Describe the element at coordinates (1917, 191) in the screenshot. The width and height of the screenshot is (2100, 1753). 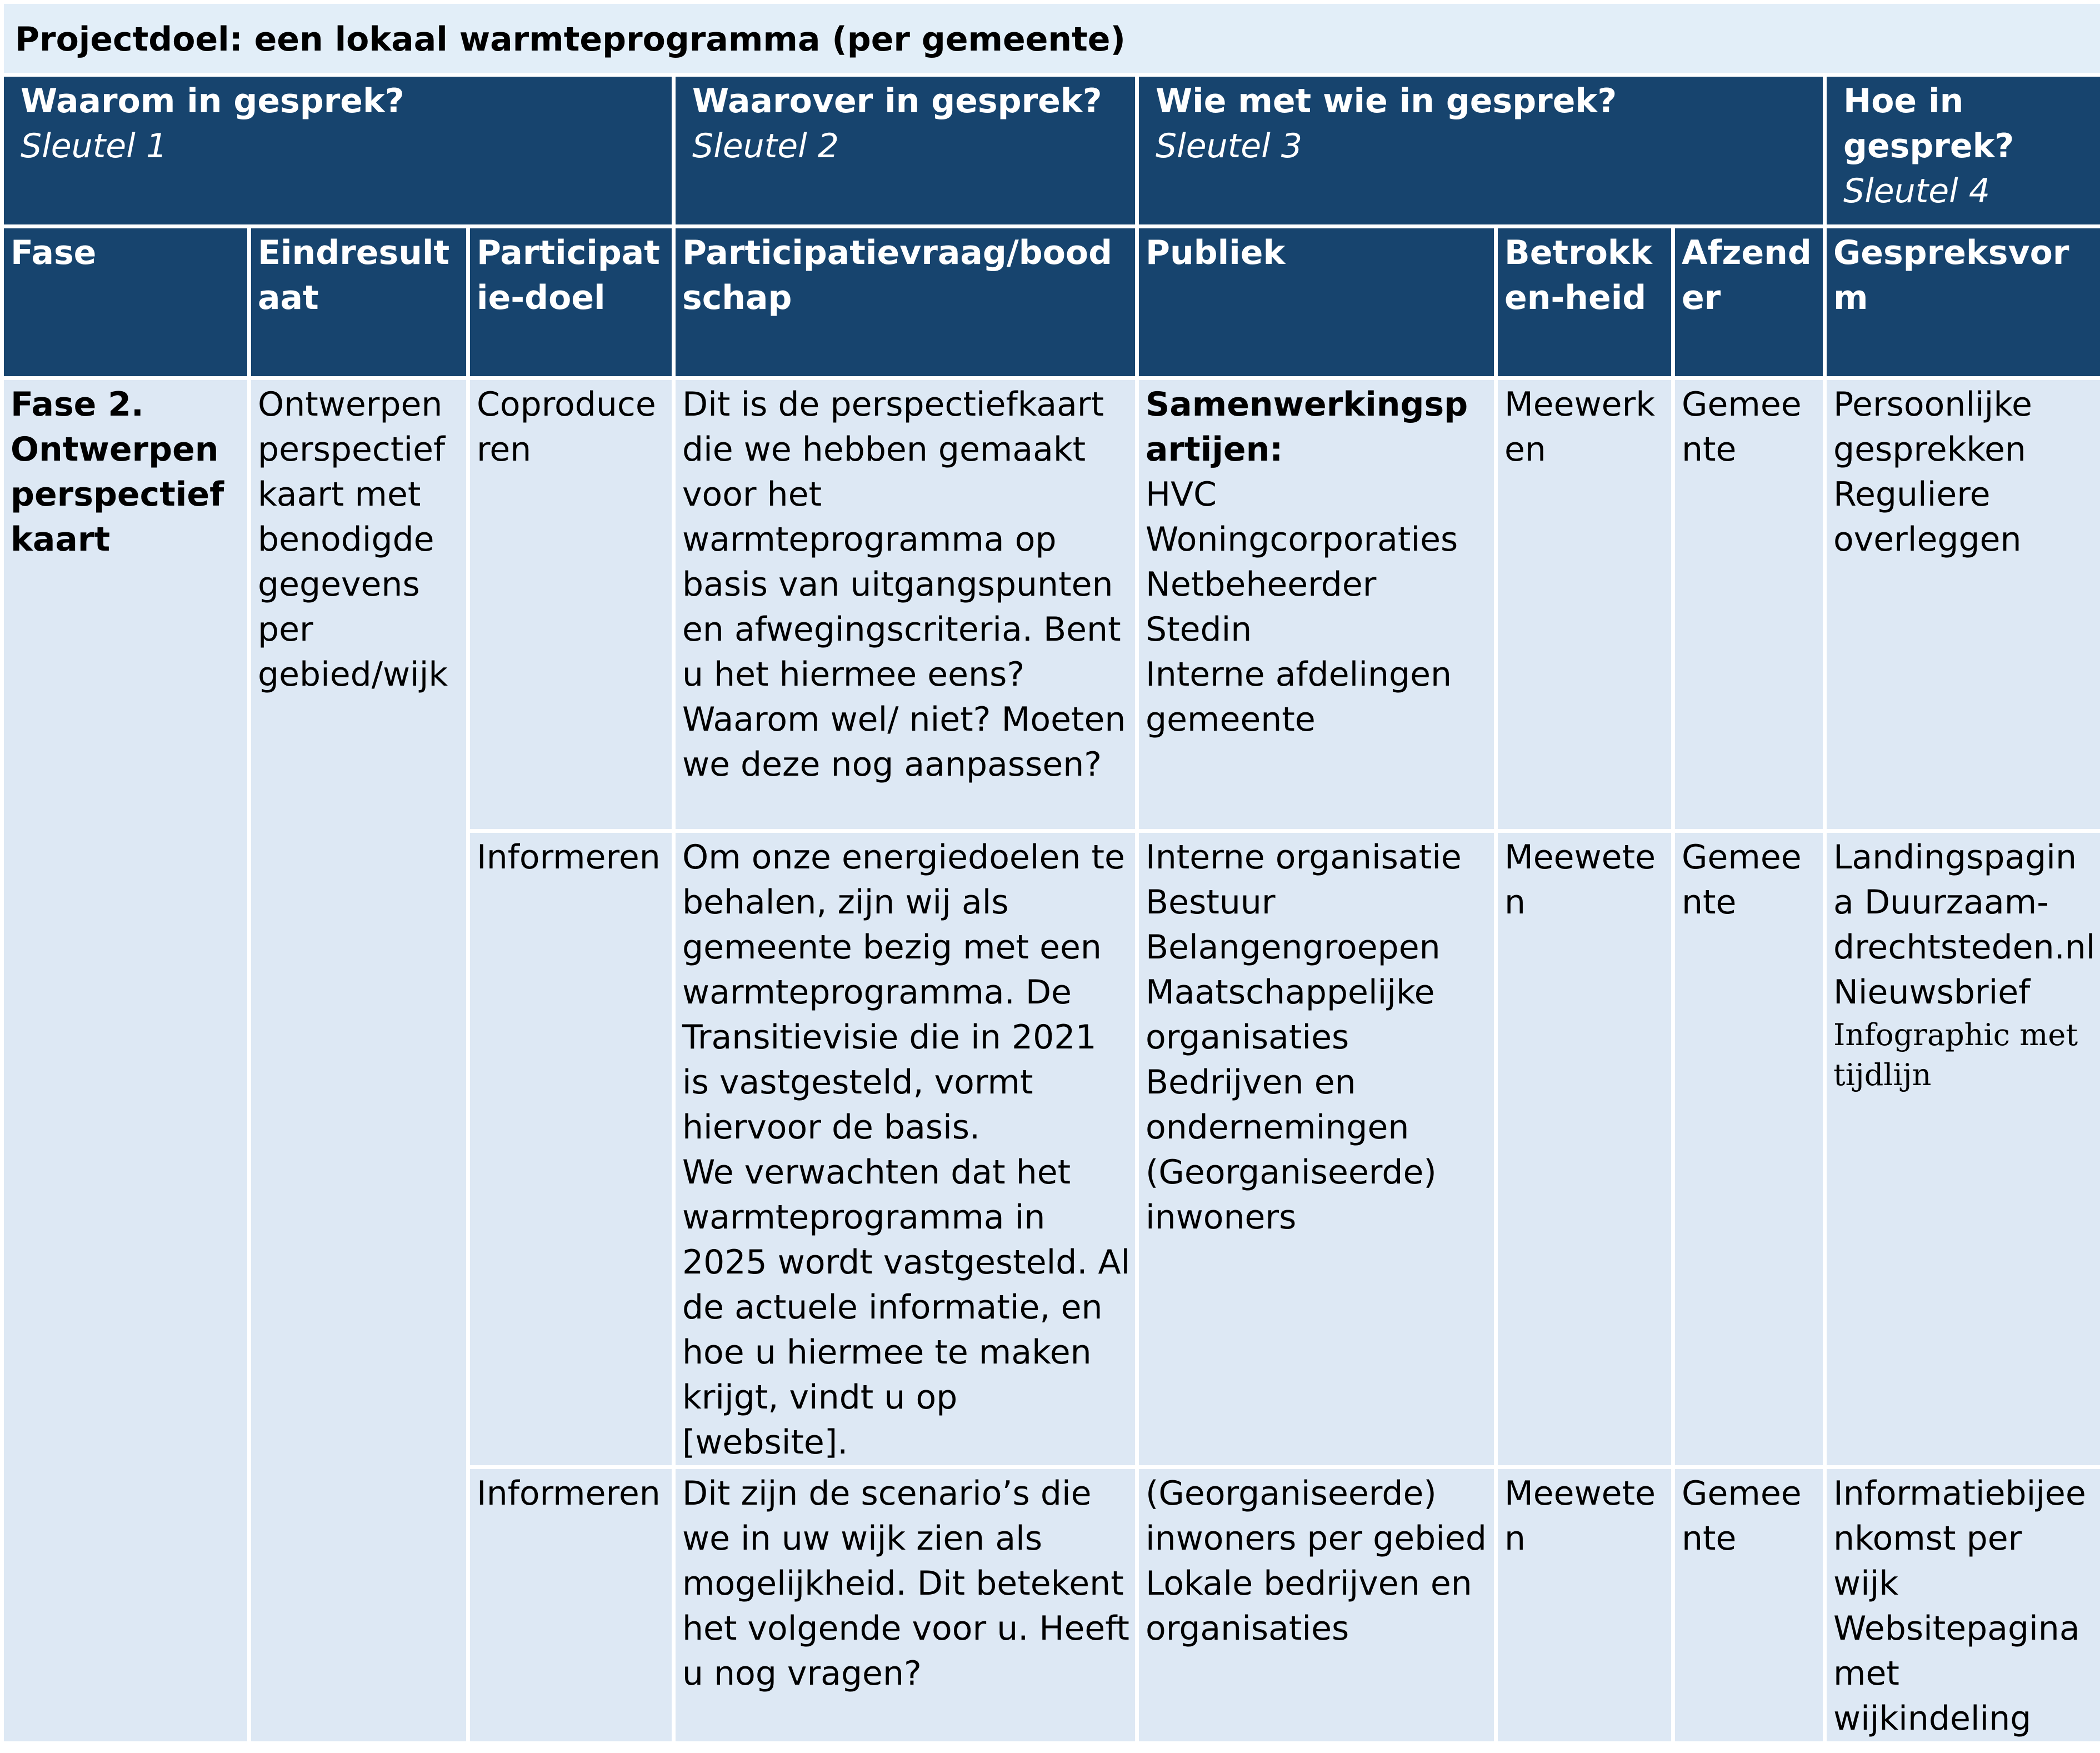
I see `group-subtitle: Sleutel 4` at that location.